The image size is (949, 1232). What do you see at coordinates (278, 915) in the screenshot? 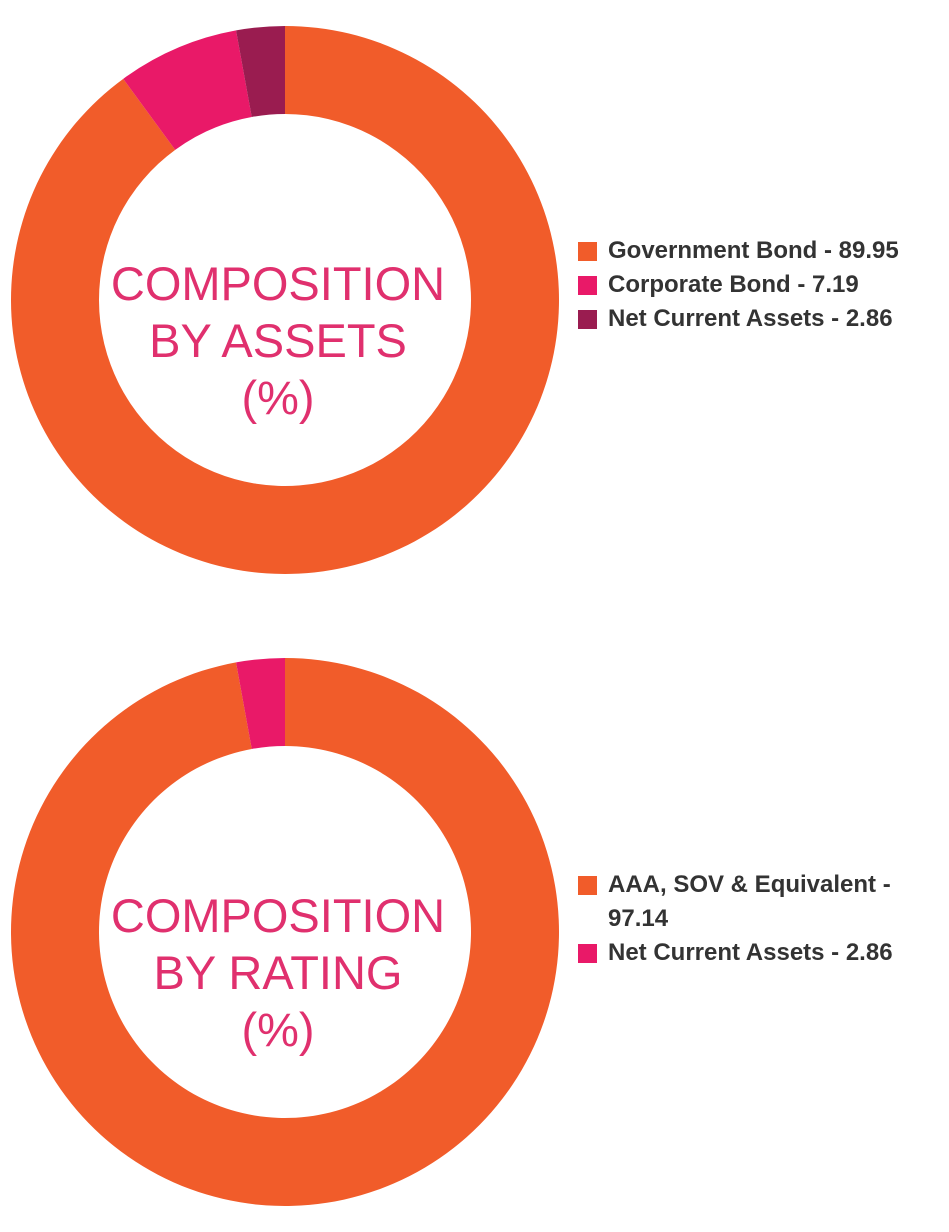
I see `rating-center-line-1: COMPOSITION` at bounding box center [278, 915].